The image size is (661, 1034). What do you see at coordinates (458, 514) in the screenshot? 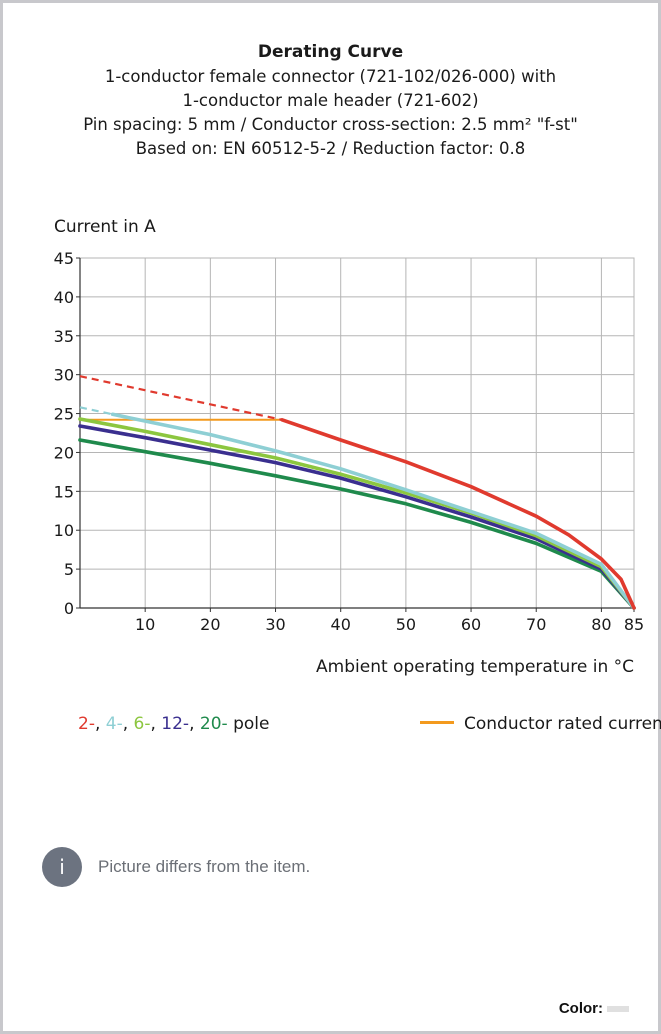
I see `series-line-2pole` at bounding box center [458, 514].